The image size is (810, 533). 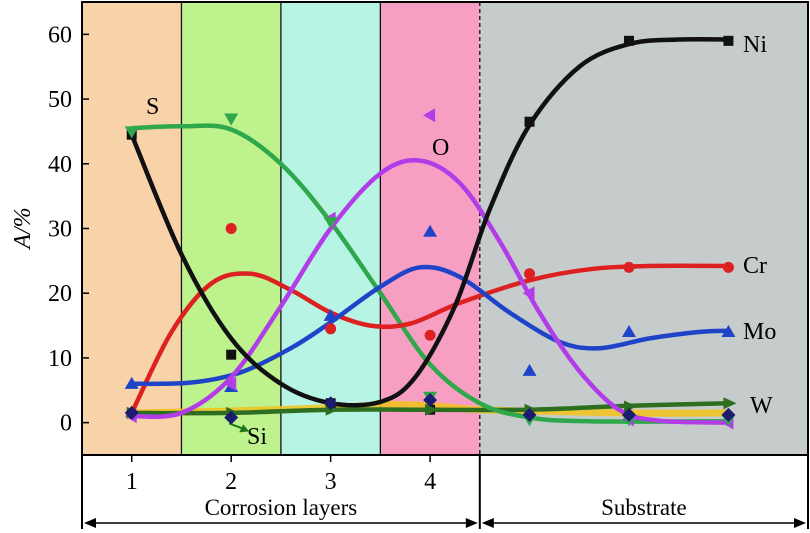 What do you see at coordinates (152, 107) in the screenshot?
I see `series-label-s: S` at bounding box center [152, 107].